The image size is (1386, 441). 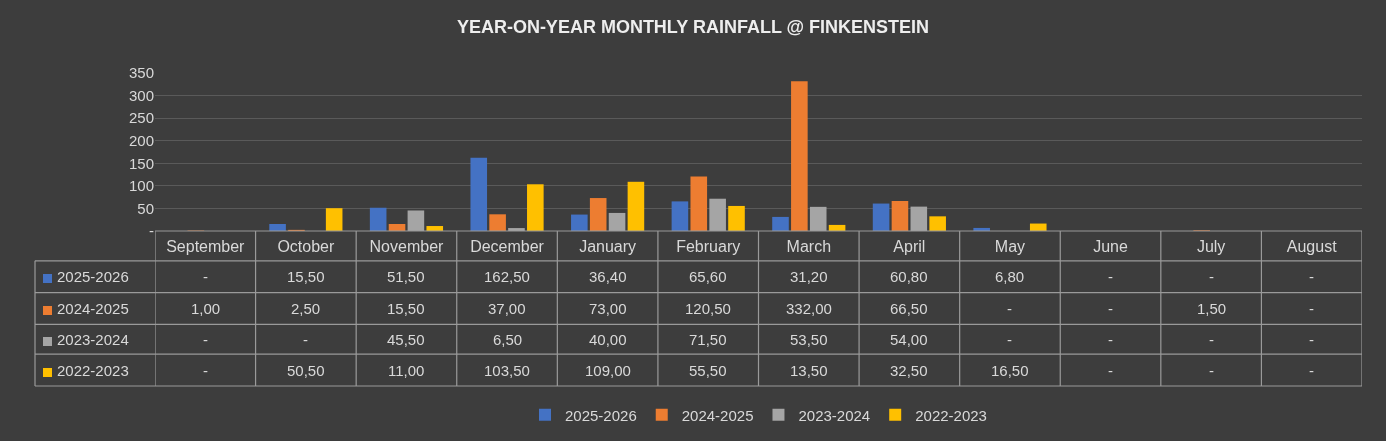 What do you see at coordinates (141, 140) in the screenshot?
I see `y-tick-label: 200` at bounding box center [141, 140].